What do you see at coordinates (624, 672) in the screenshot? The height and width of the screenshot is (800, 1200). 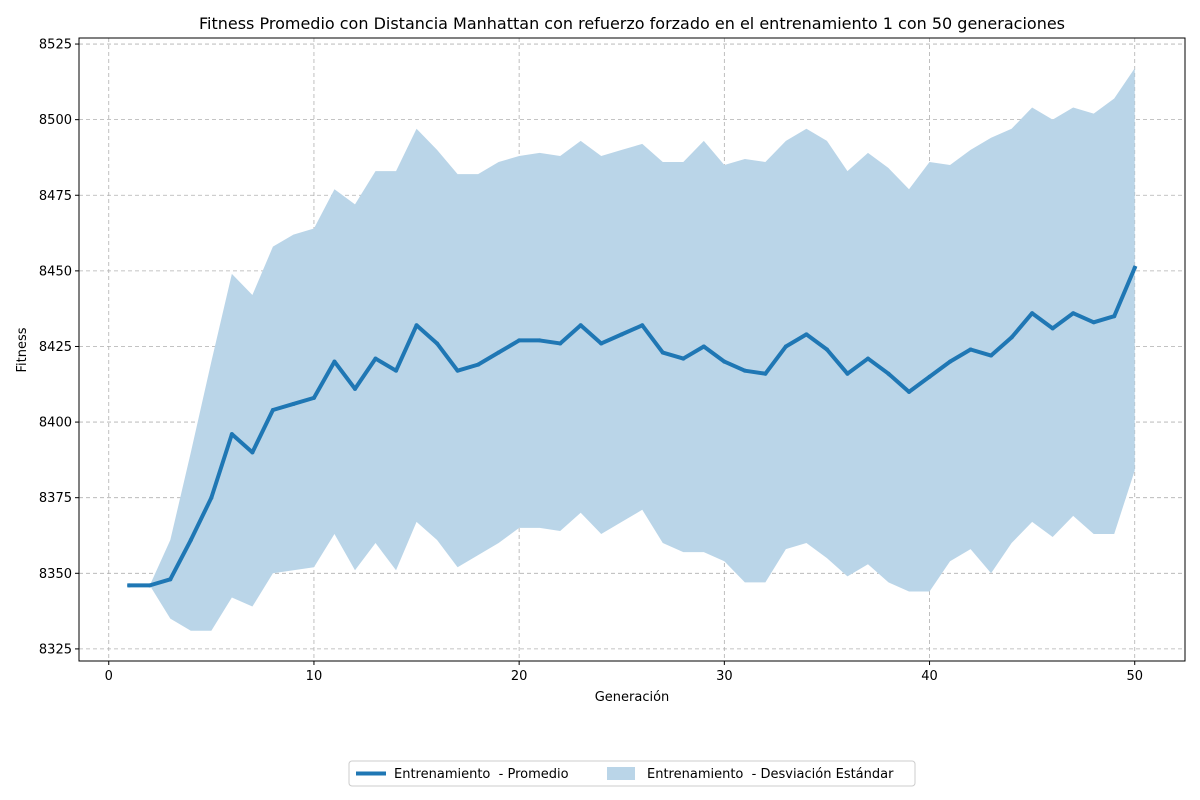 I see `x-axis-ticks: 0 10 20 30 40 50` at bounding box center [624, 672].